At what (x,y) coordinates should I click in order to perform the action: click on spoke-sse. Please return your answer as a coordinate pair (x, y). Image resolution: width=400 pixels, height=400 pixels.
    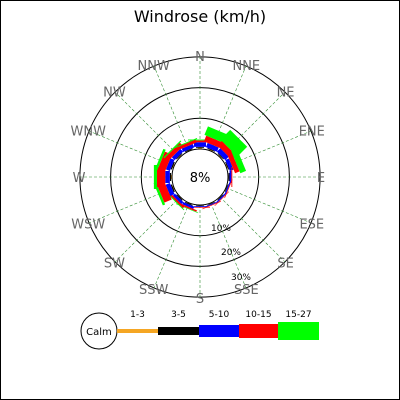
    Looking at the image, I should click on (228, 245).